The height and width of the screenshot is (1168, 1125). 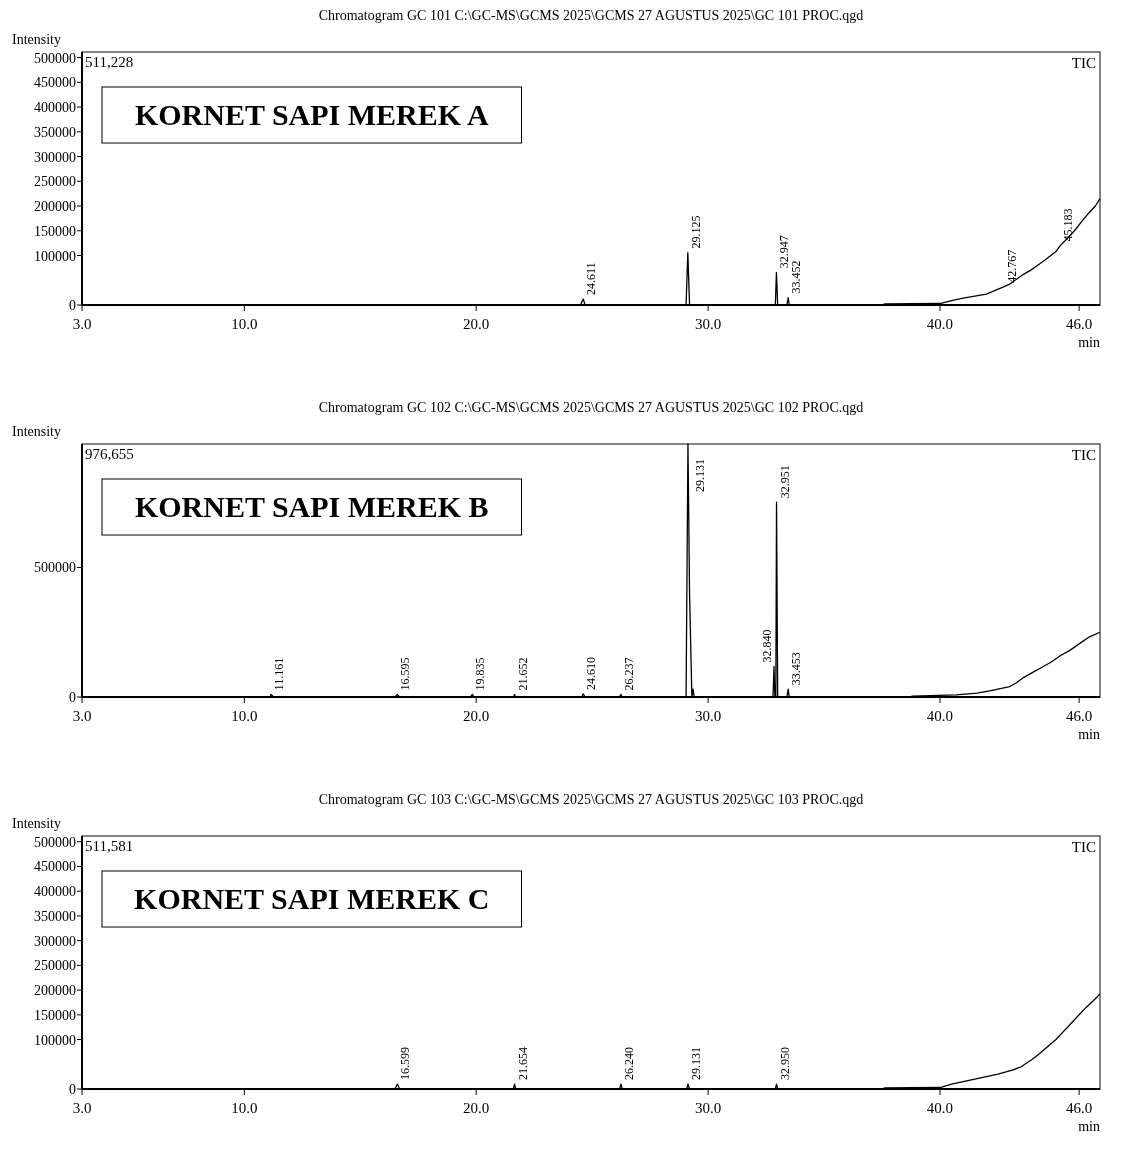 I want to click on annotation: 32.947, so click(x=784, y=252).